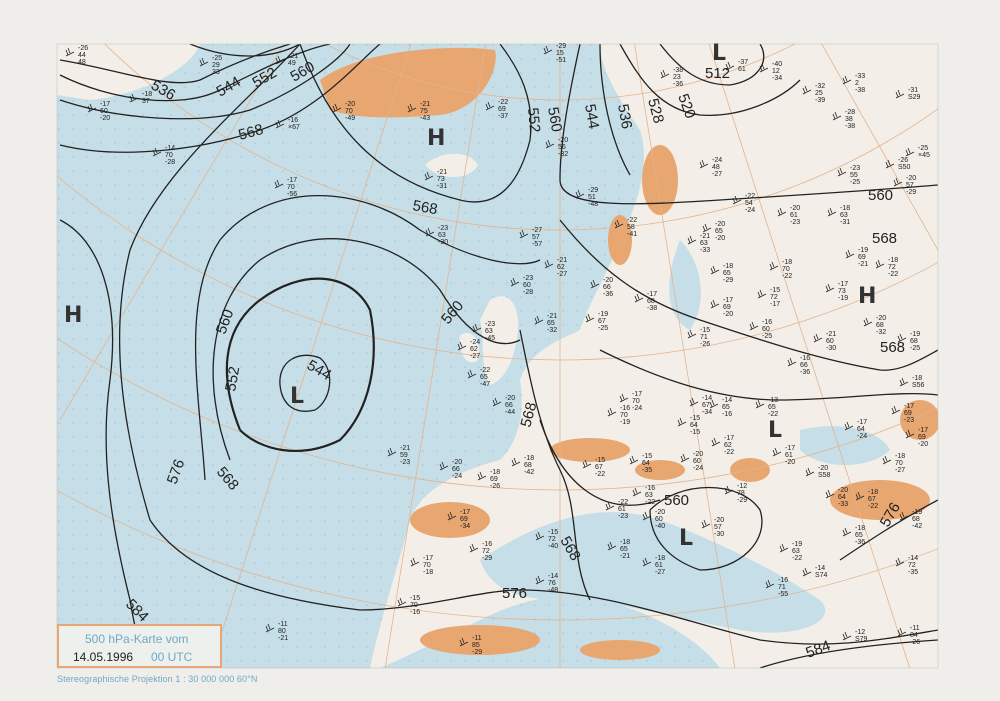 Image resolution: width=1000 pixels, height=701 pixels. Describe the element at coordinates (854, 175) in the screenshot. I see `station-value: 55` at that location.